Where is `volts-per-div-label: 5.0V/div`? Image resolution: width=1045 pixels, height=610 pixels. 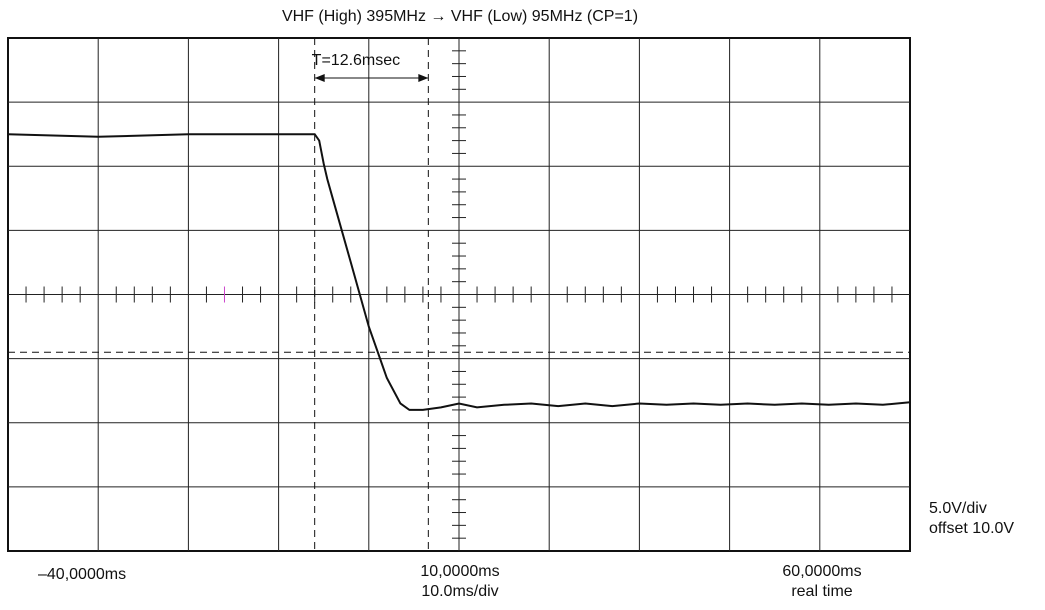 volts-per-div-label: 5.0V/div is located at coordinates (958, 508).